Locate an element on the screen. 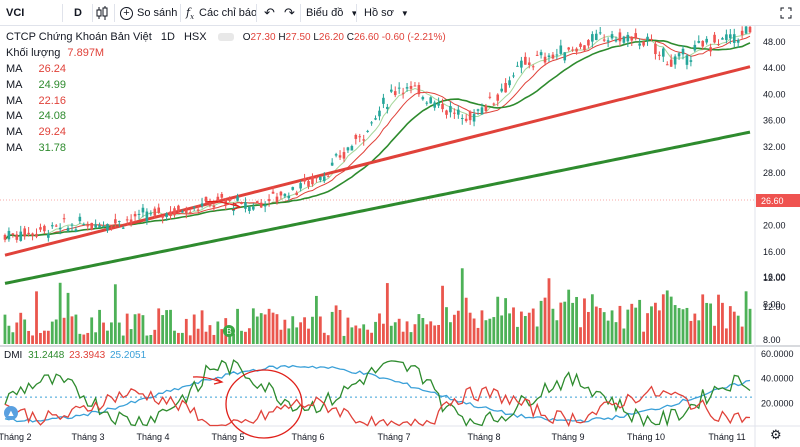 The height and width of the screenshot is (447, 800). chevron-down-icon: ▼ is located at coordinates (354, 13).